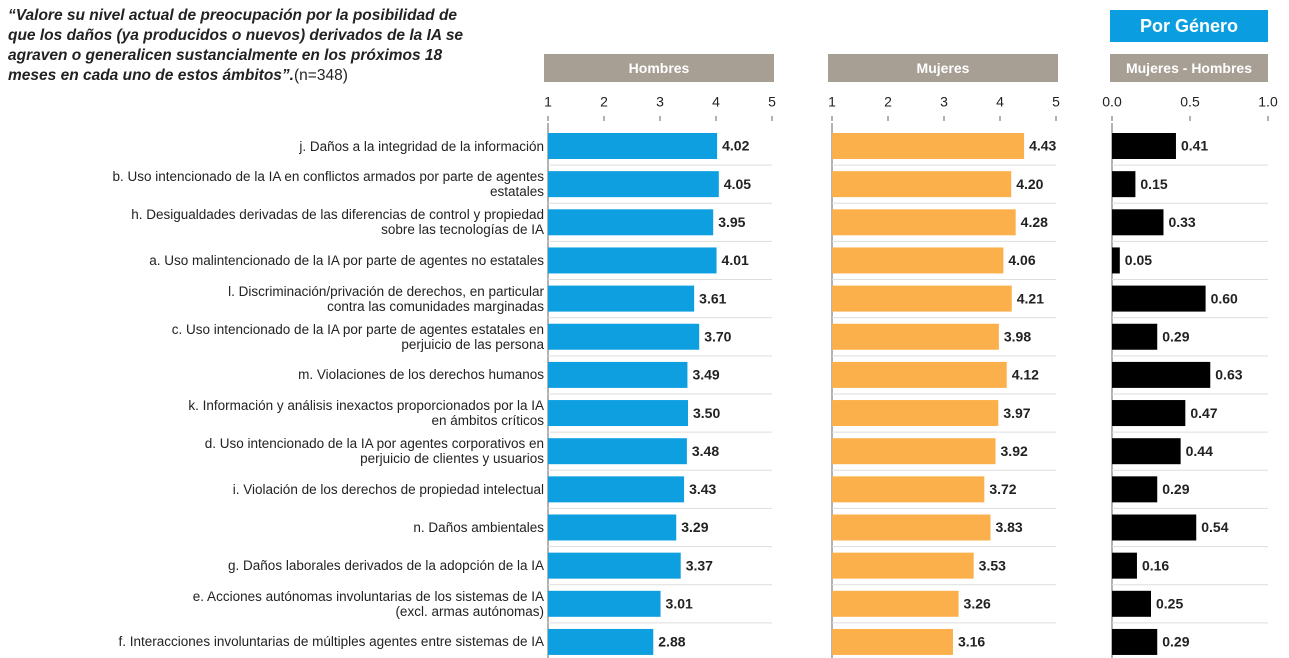 This screenshot has width=1289, height=658. Describe the element at coordinates (1228, 375) in the screenshot. I see `data-label: 0.63` at that location.